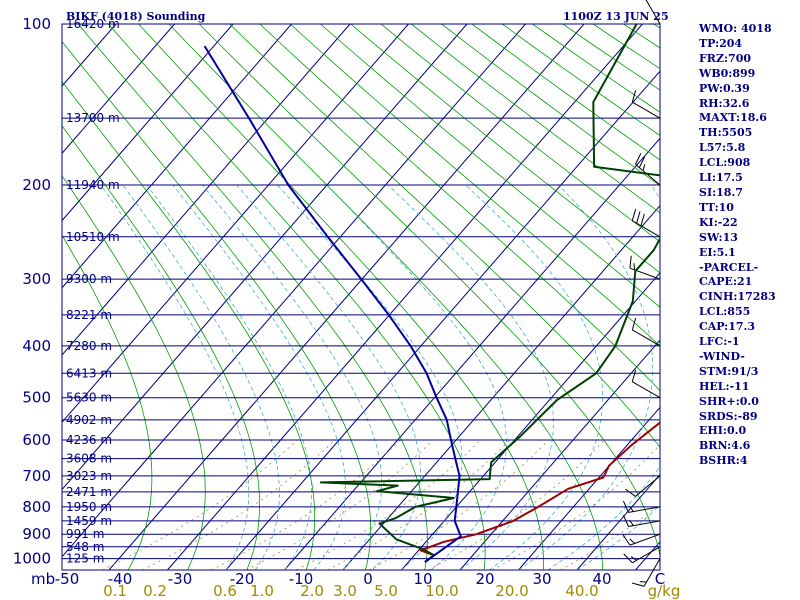 The width and height of the screenshot is (800, 600). I want to click on temperature-tick-label: -30, so click(180, 579).